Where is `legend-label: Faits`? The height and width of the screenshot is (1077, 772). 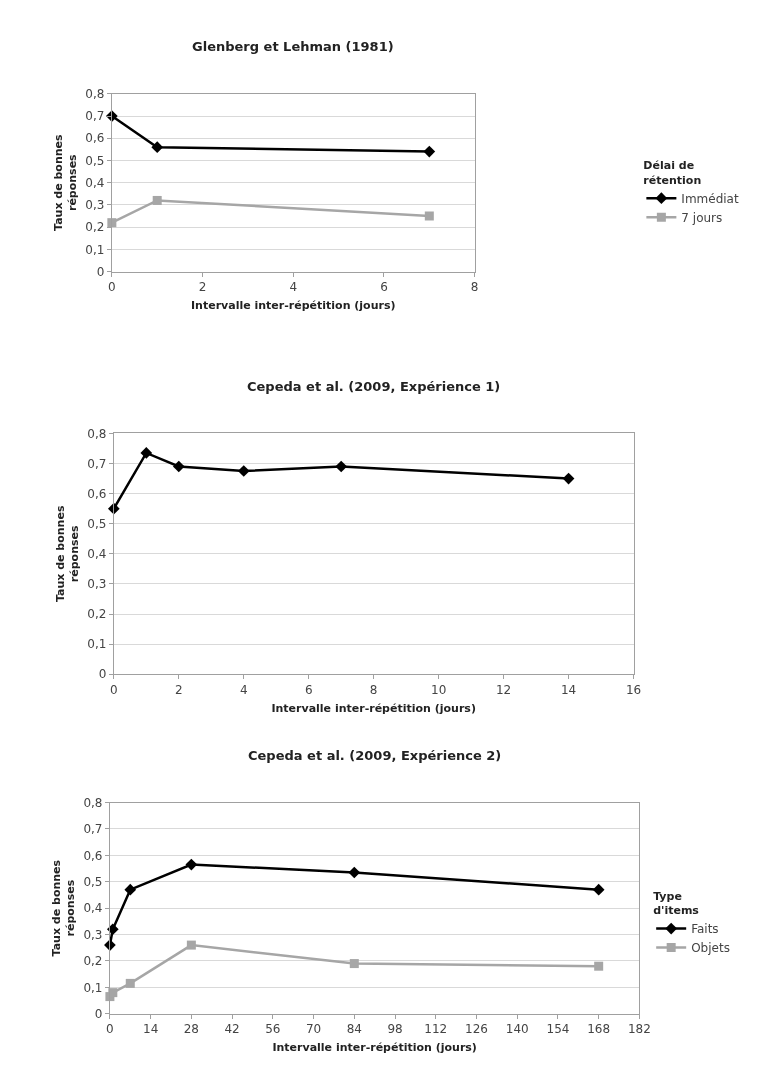 legend-label: Faits is located at coordinates (705, 929).